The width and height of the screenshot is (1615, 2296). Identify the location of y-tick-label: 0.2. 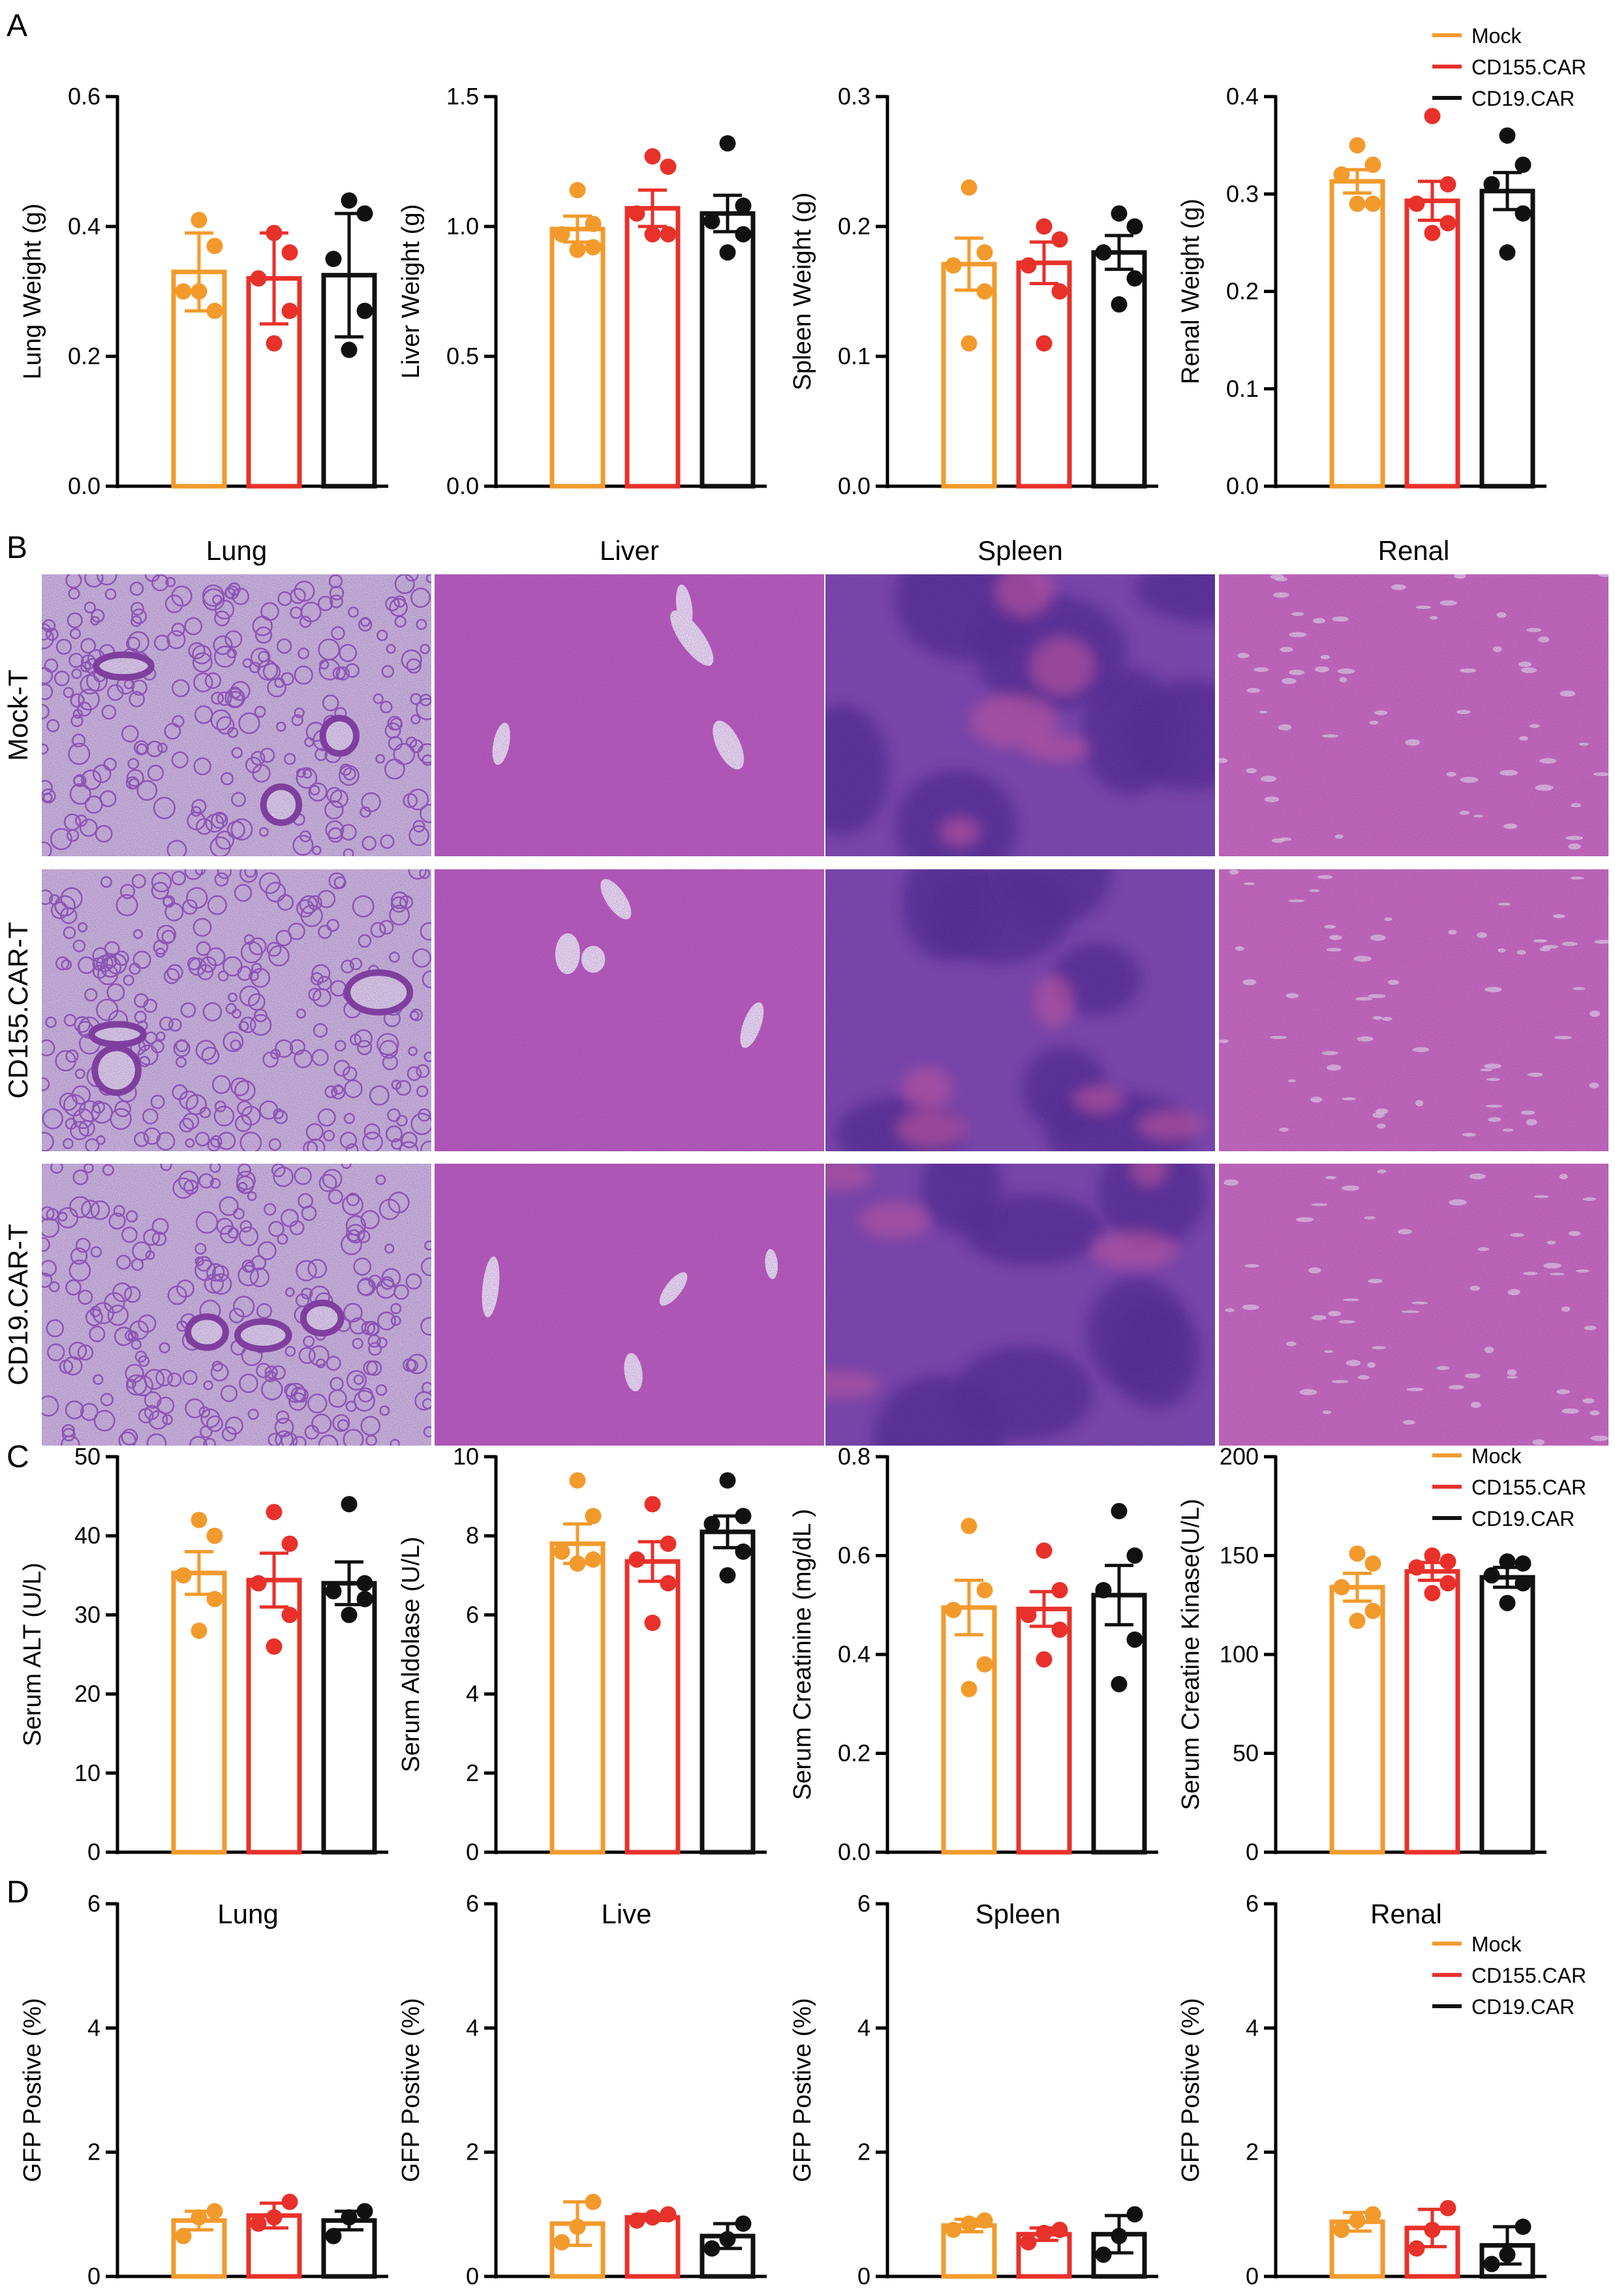
(854, 226).